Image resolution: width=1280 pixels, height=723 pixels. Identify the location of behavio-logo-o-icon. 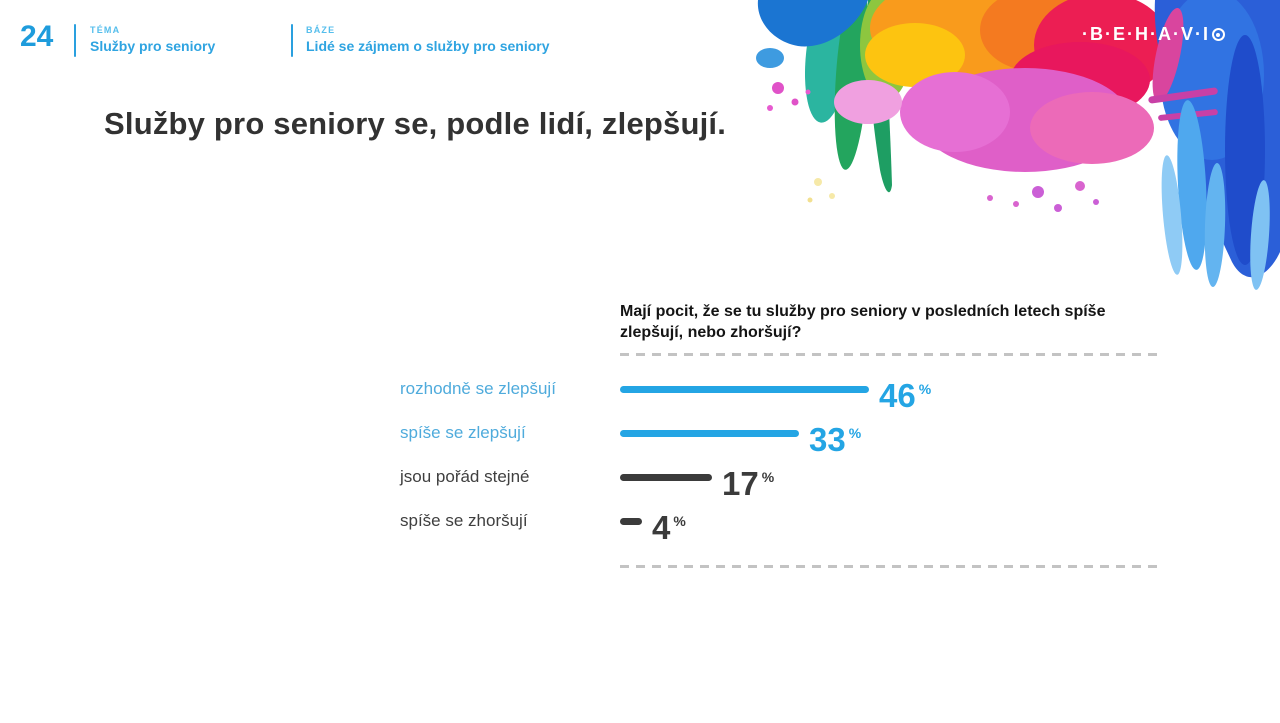
(1218, 34).